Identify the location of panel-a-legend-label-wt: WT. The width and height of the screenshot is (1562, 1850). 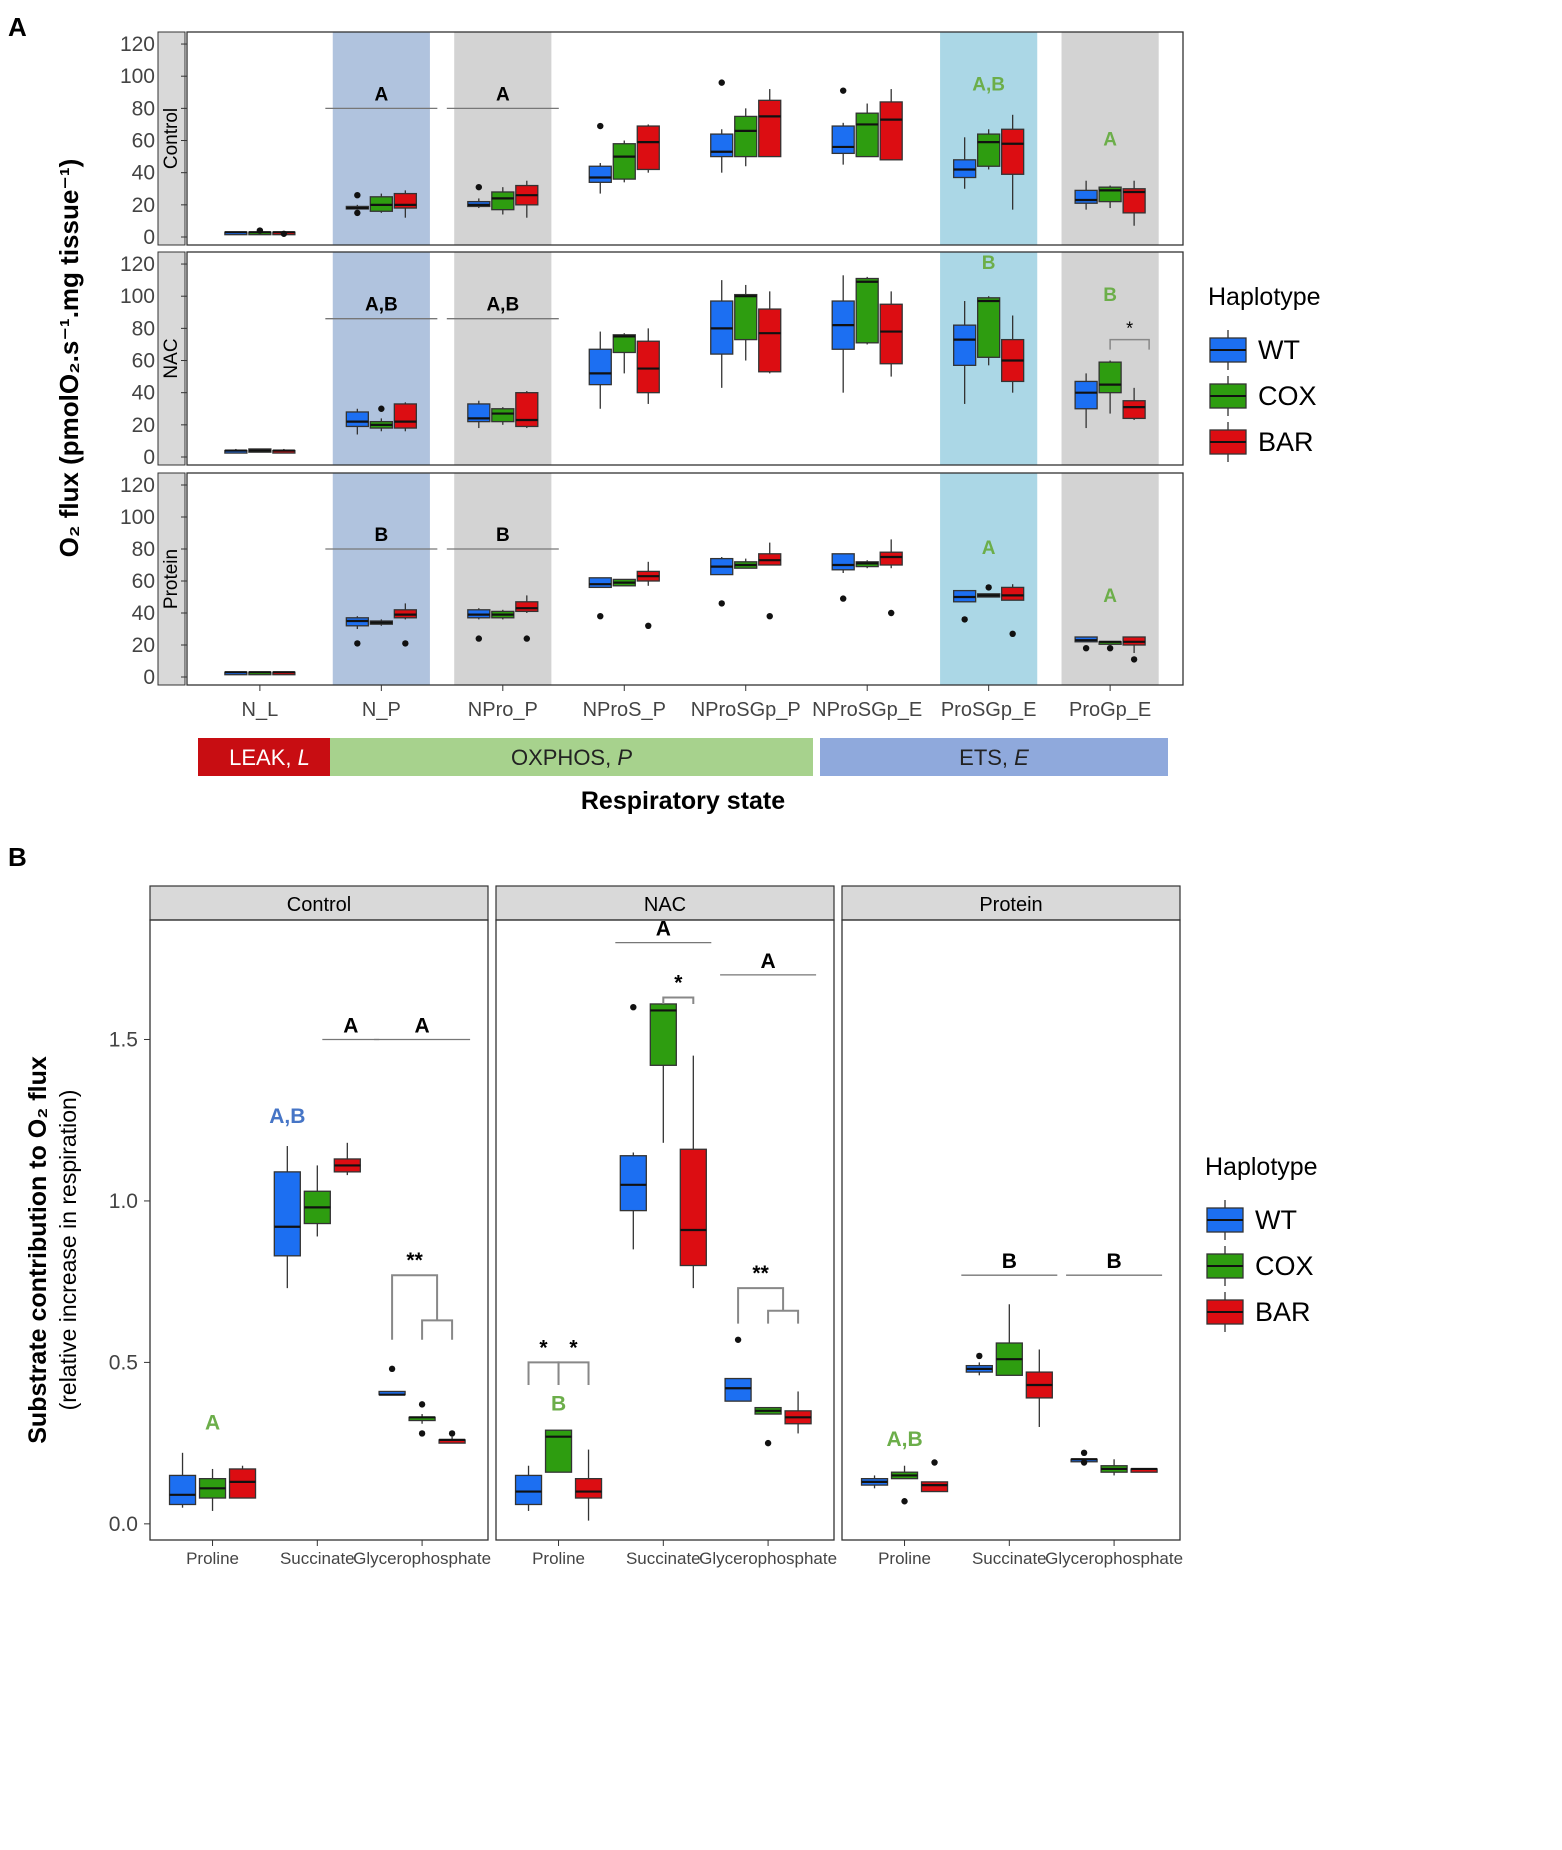
(1279, 350).